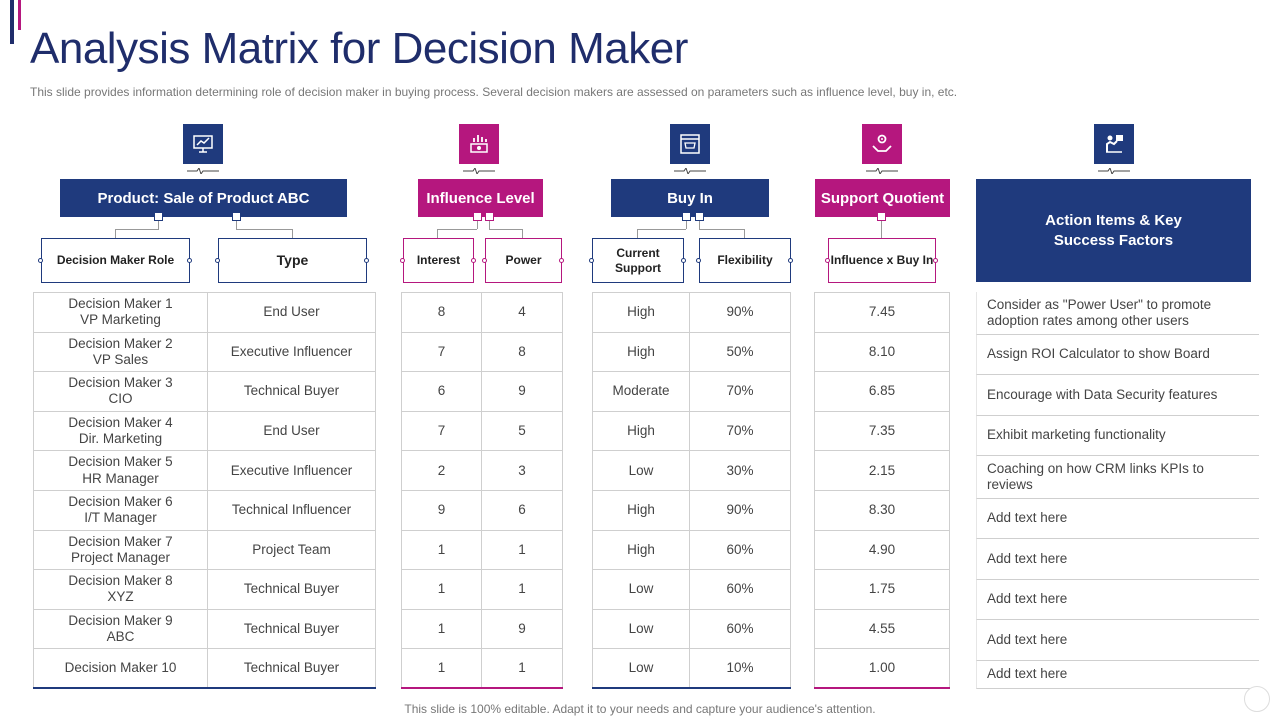 Image resolution: width=1280 pixels, height=720 pixels. What do you see at coordinates (1114, 144) in the screenshot?
I see `person-presenting-icon` at bounding box center [1114, 144].